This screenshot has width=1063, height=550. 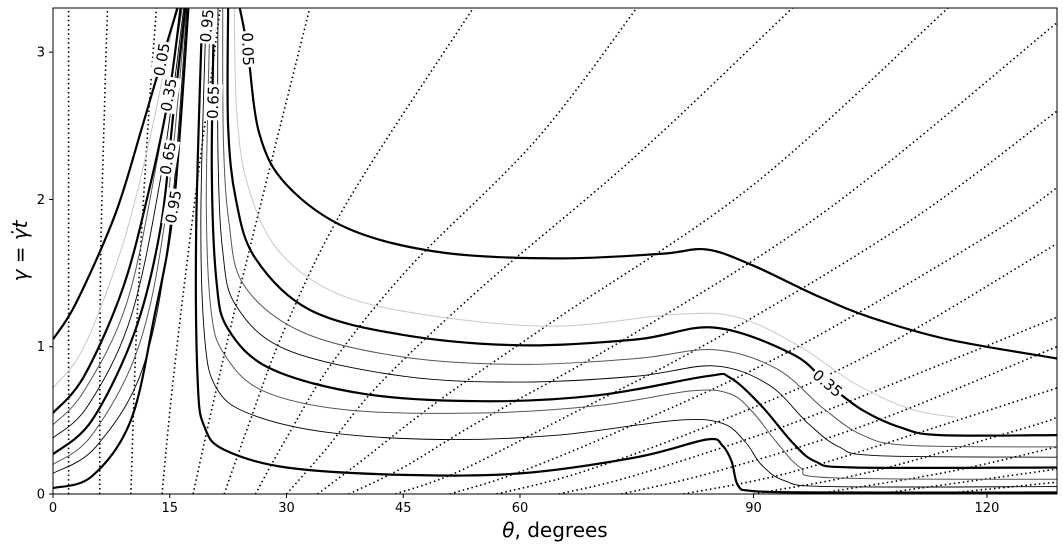 What do you see at coordinates (45, 274) in the screenshot?
I see `y-axis-ticks: 0 1 2 3` at bounding box center [45, 274].